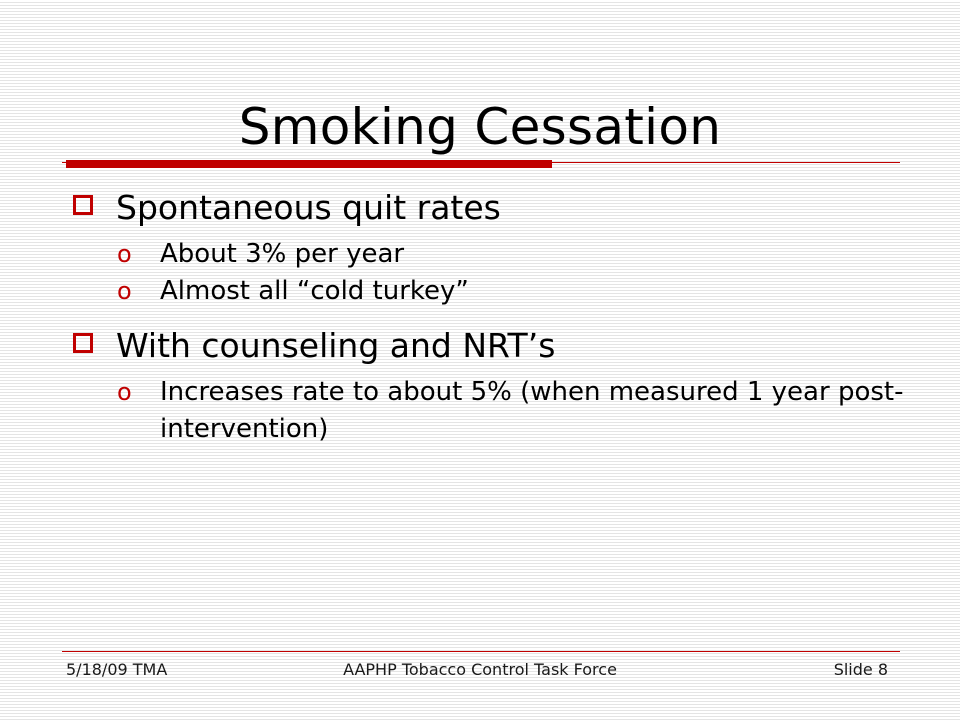 The width and height of the screenshot is (960, 720). I want to click on slide-title: Smoking Cessation, so click(480, 127).